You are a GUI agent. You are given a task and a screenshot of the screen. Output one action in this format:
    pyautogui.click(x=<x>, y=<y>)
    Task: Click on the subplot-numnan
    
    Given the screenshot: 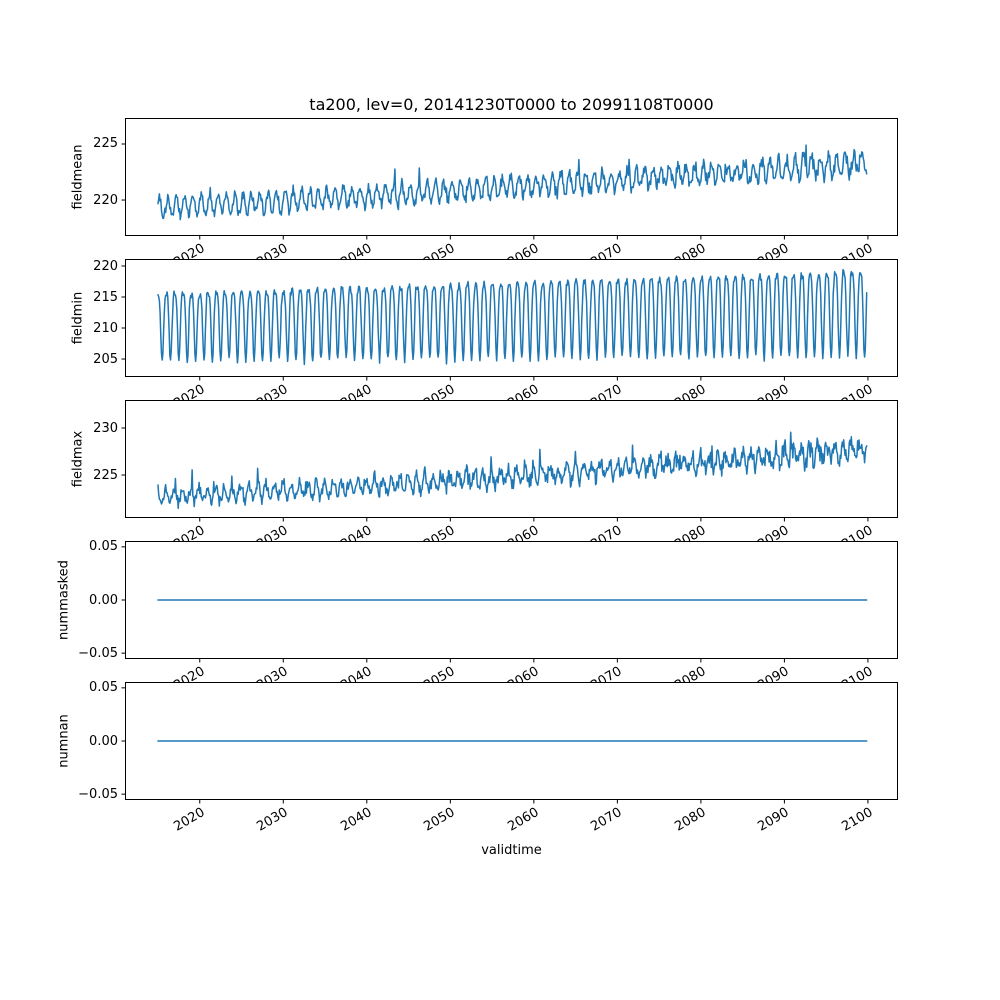 What is the action you would take?
    pyautogui.click(x=509, y=743)
    